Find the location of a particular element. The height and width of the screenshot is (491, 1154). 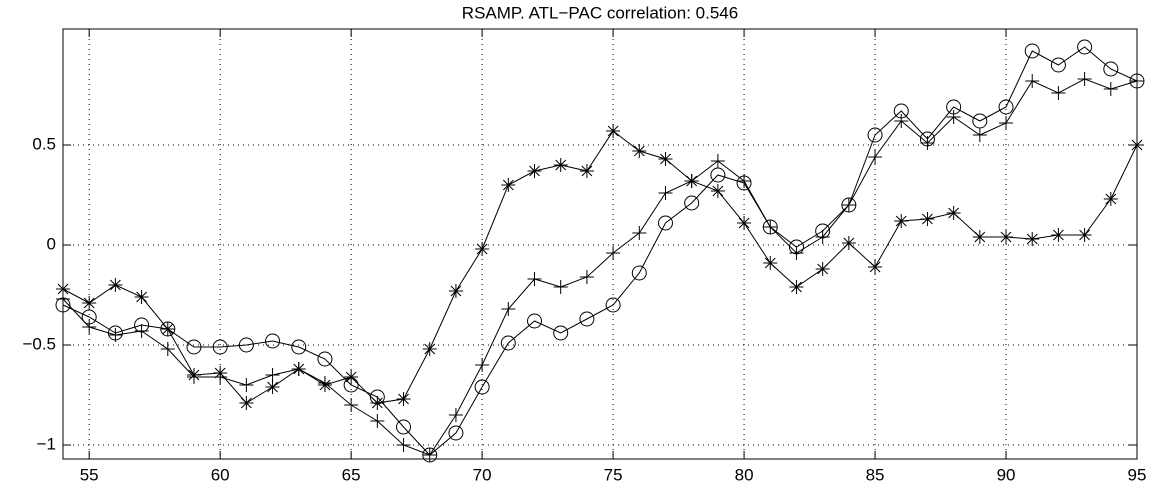

y-tick-label: −1 is located at coordinates (46, 443).